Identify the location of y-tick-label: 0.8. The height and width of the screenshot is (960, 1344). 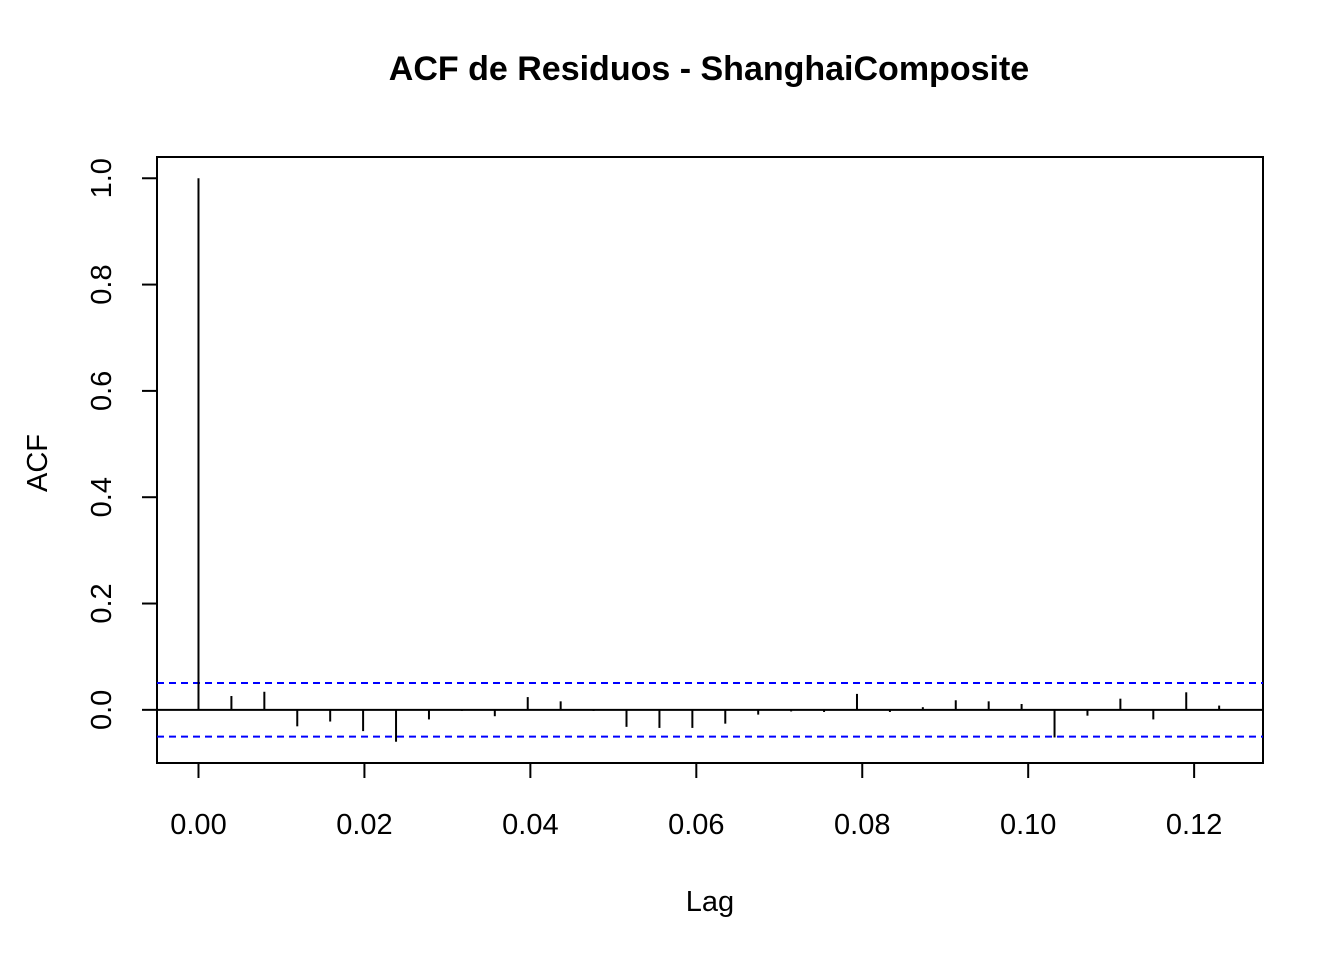
(102, 284).